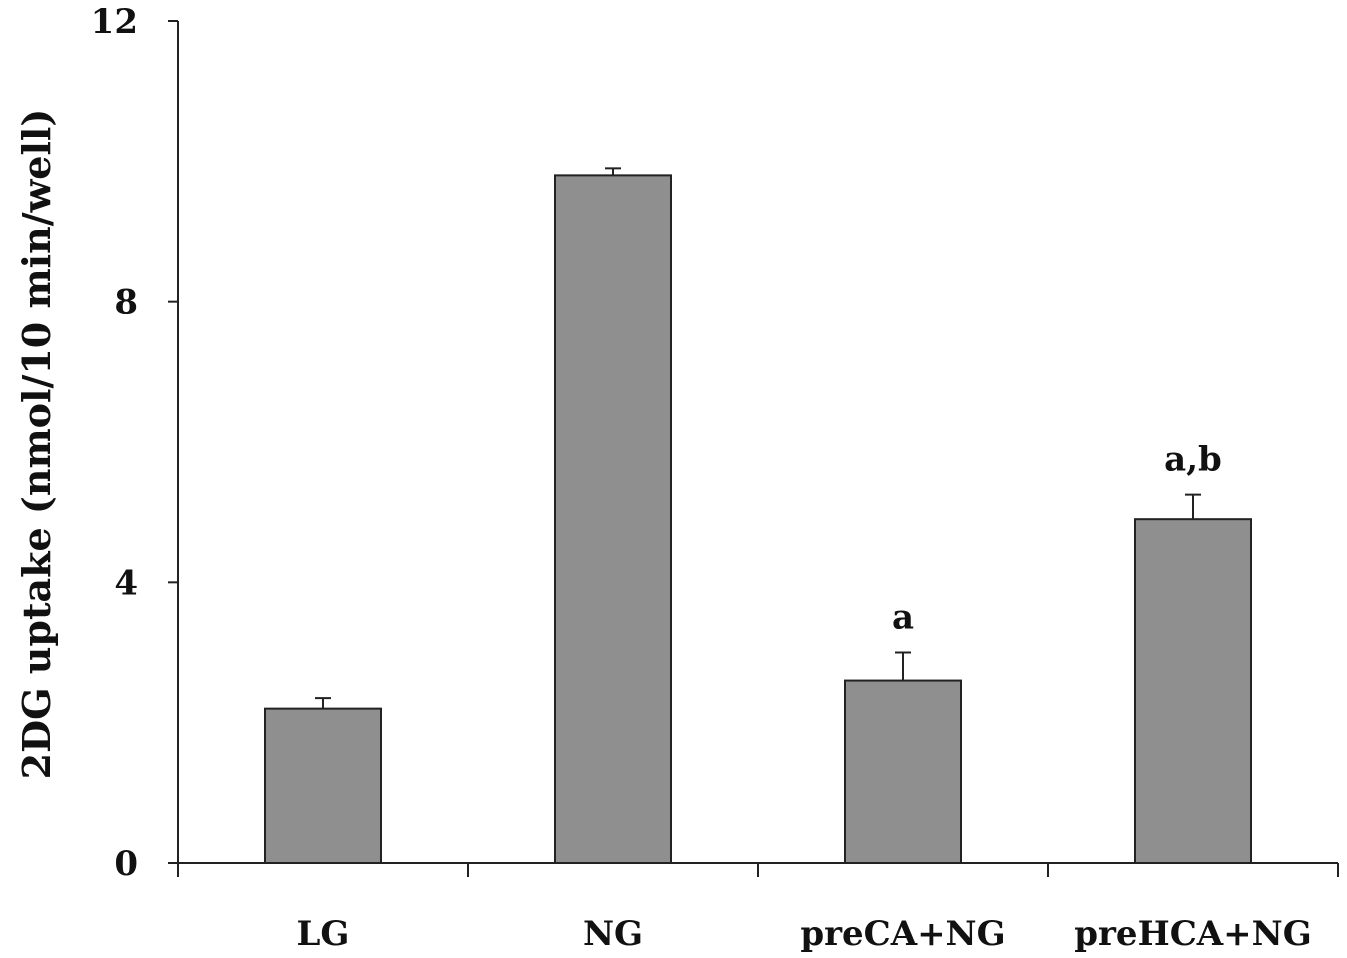 This screenshot has width=1347, height=958. I want to click on bar-preca-ng, so click(903, 771).